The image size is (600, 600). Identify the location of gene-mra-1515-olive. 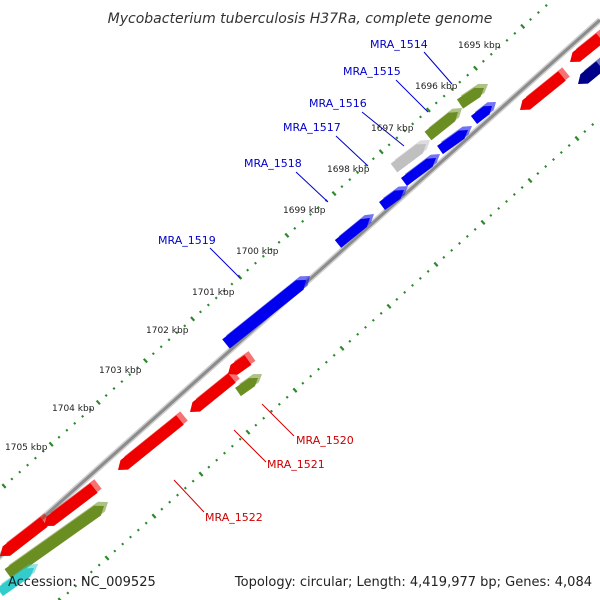
(441, 126).